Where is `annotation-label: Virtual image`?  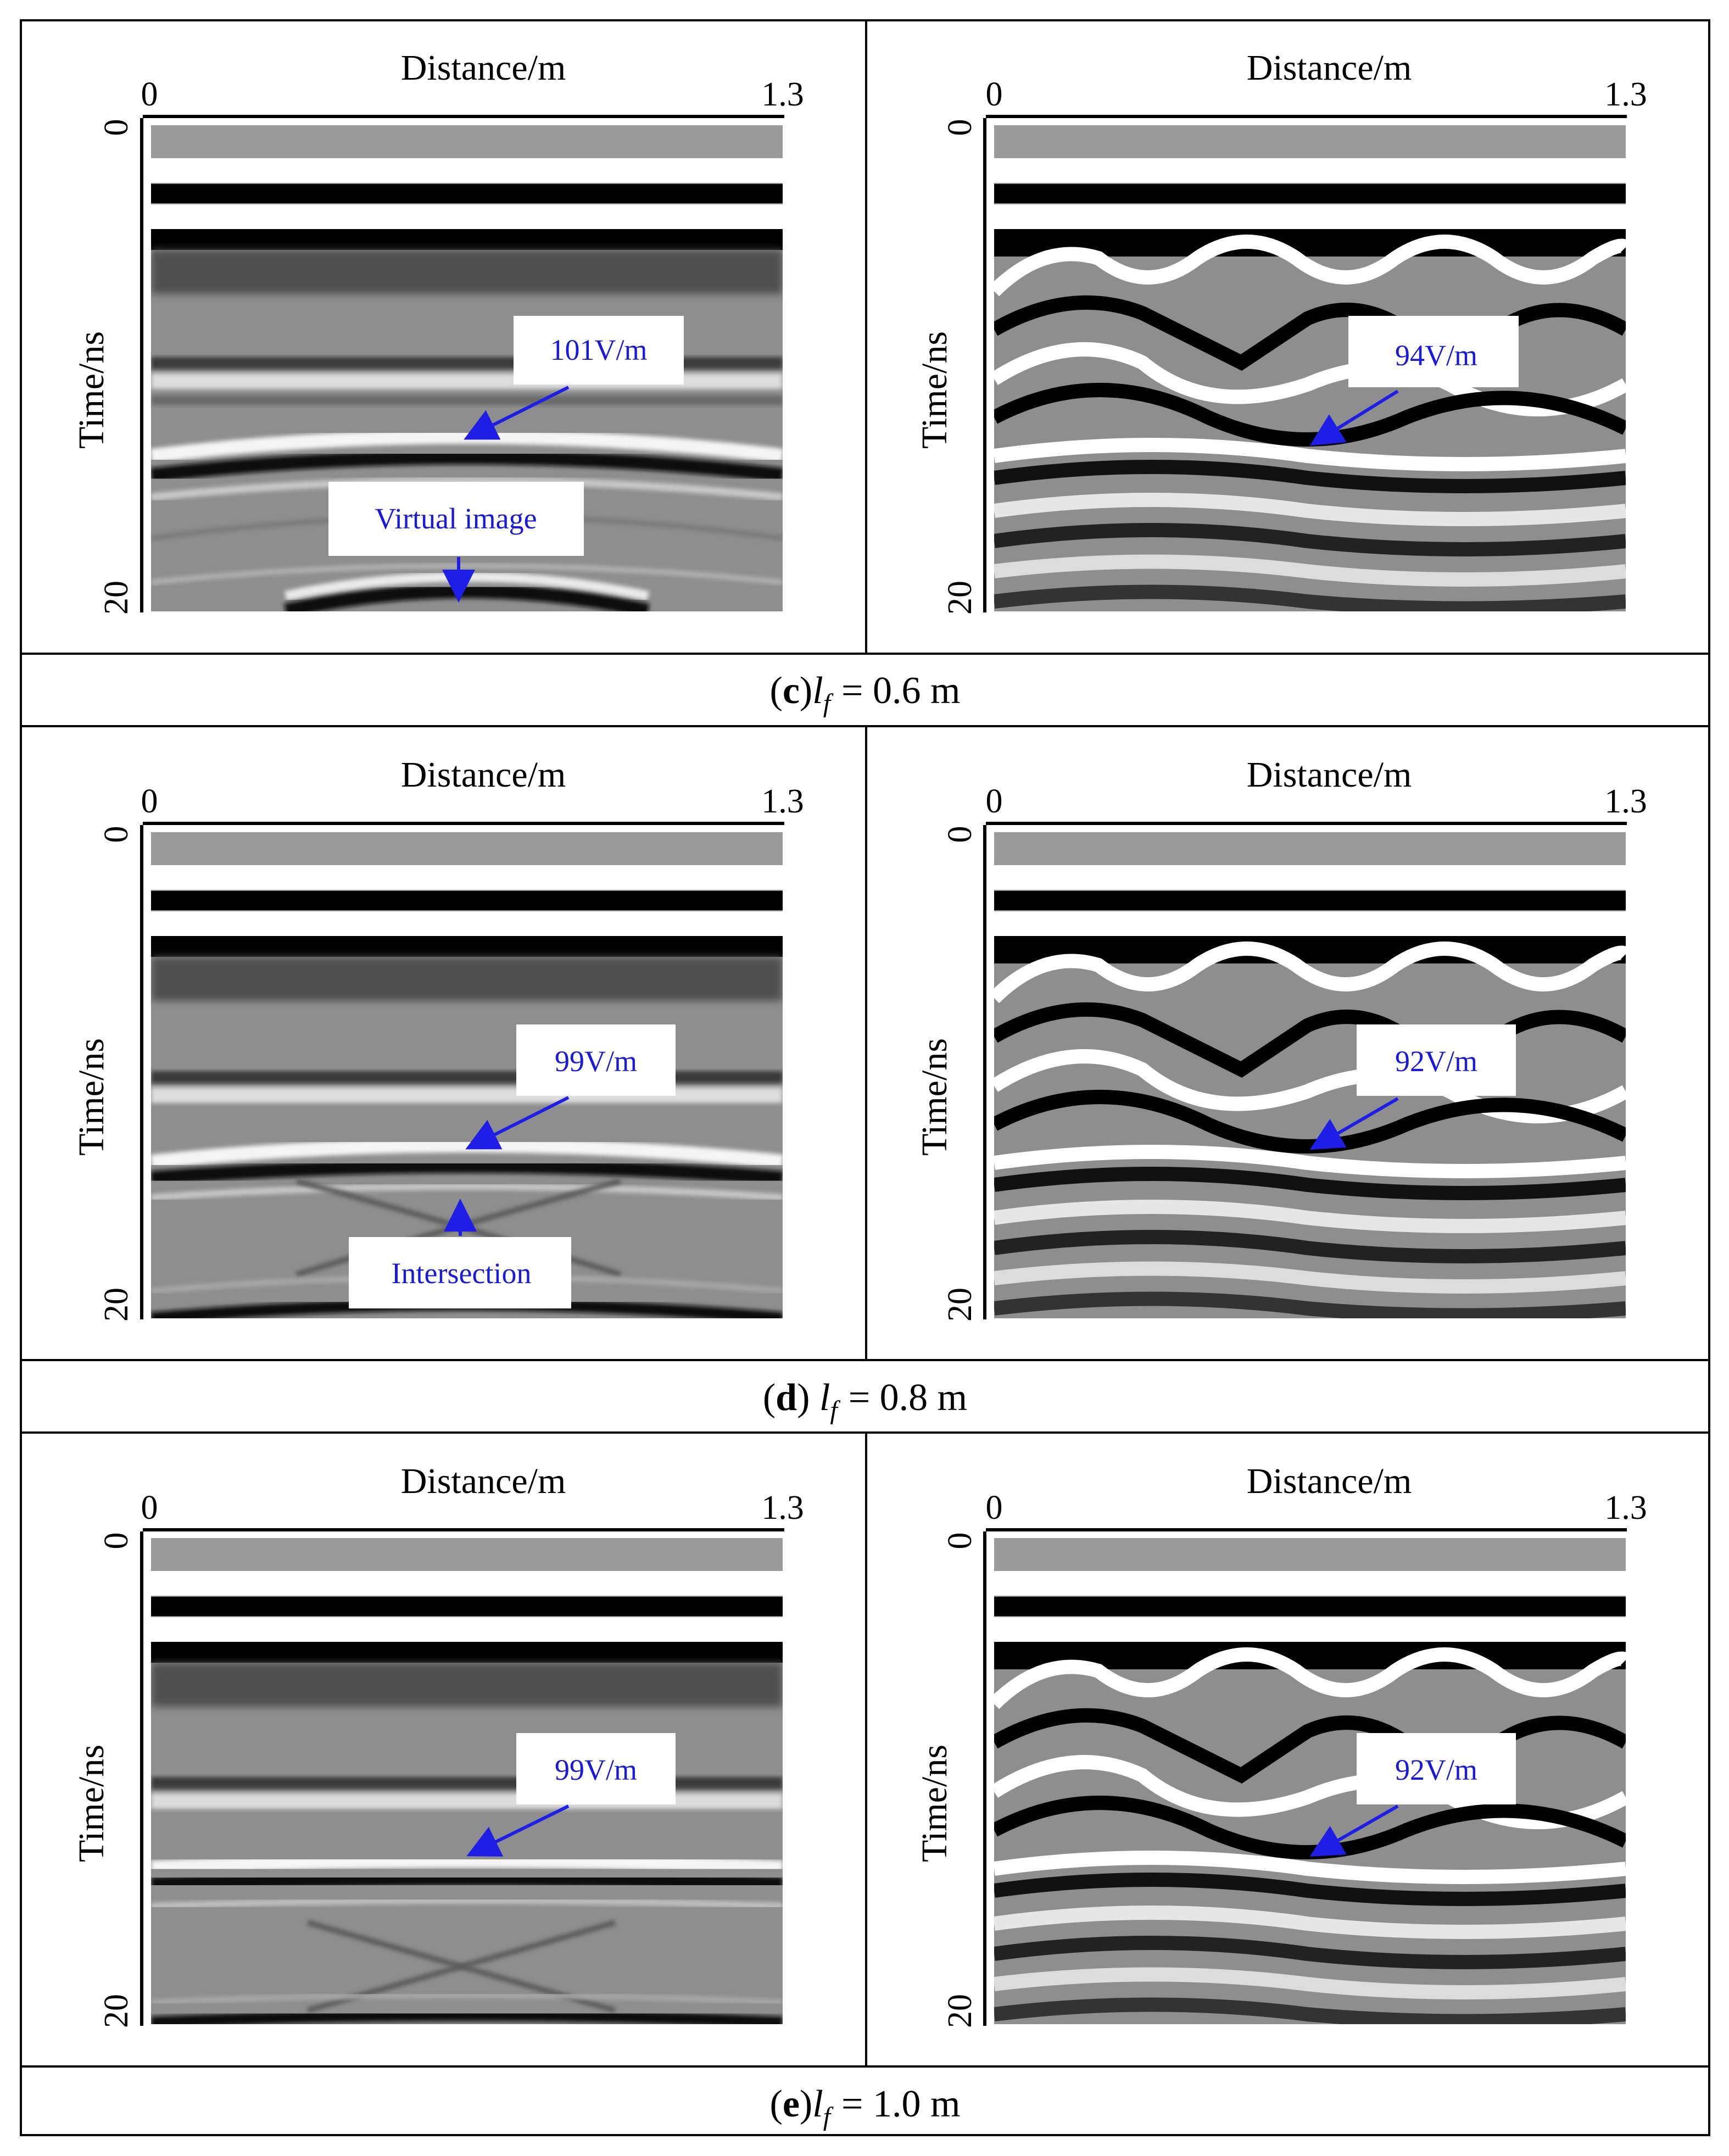
annotation-label: Virtual image is located at coordinates (456, 518).